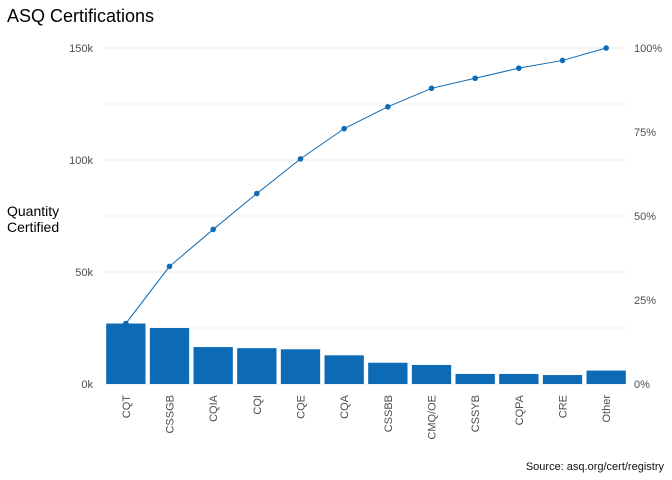 This screenshot has height=480, width=672. What do you see at coordinates (84, 273) in the screenshot?
I see `y-tick-label: 50k` at bounding box center [84, 273].